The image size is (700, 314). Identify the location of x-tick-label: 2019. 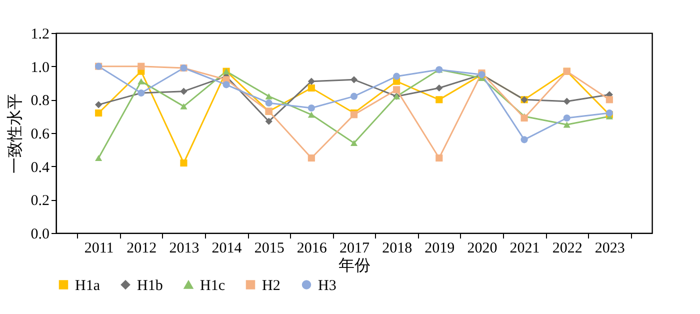
(439, 248).